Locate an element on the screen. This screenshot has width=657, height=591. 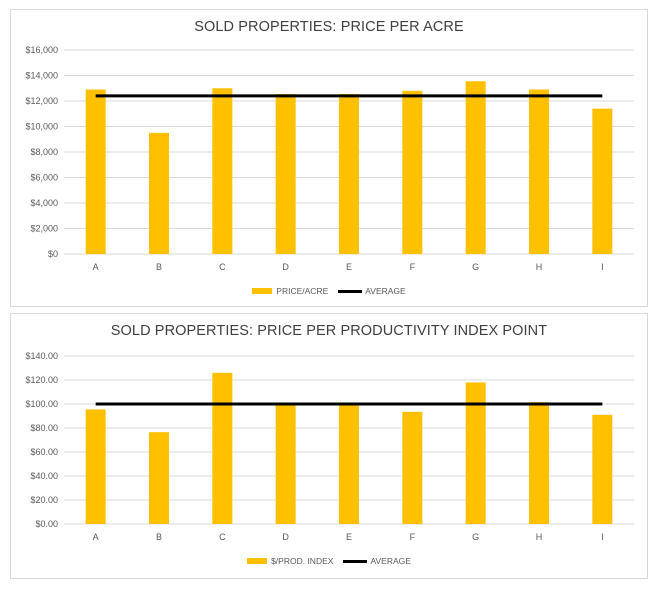
y-tick-label: $120.00 is located at coordinates (41, 380).